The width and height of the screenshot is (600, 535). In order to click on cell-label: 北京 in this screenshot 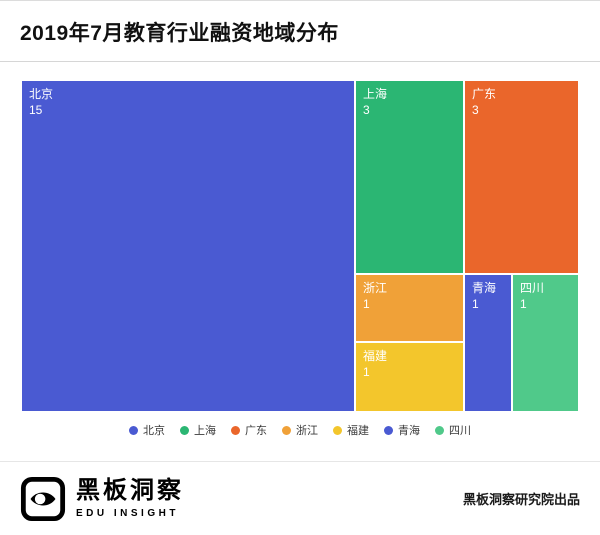, I will do `click(41, 94)`.